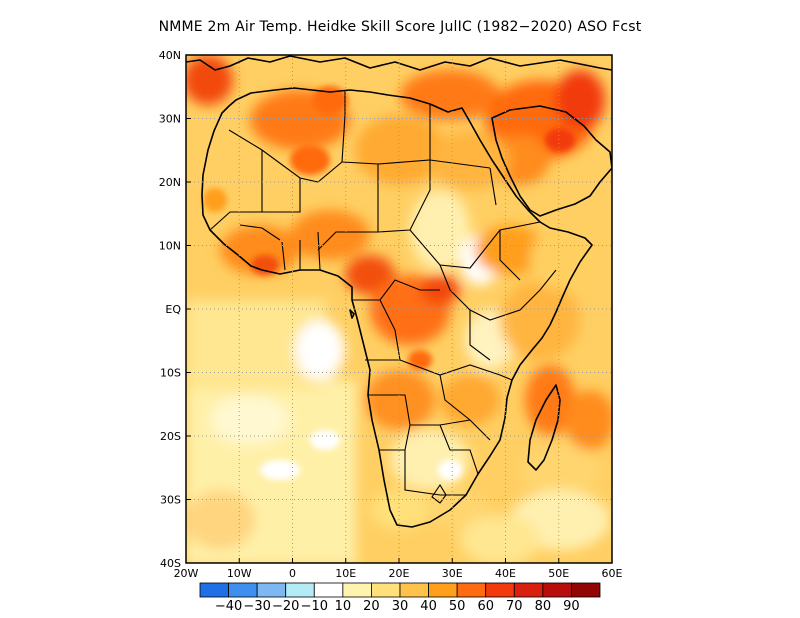 The width and height of the screenshot is (800, 618). Describe the element at coordinates (452, 573) in the screenshot. I see `x-tick-label: 30E` at that location.